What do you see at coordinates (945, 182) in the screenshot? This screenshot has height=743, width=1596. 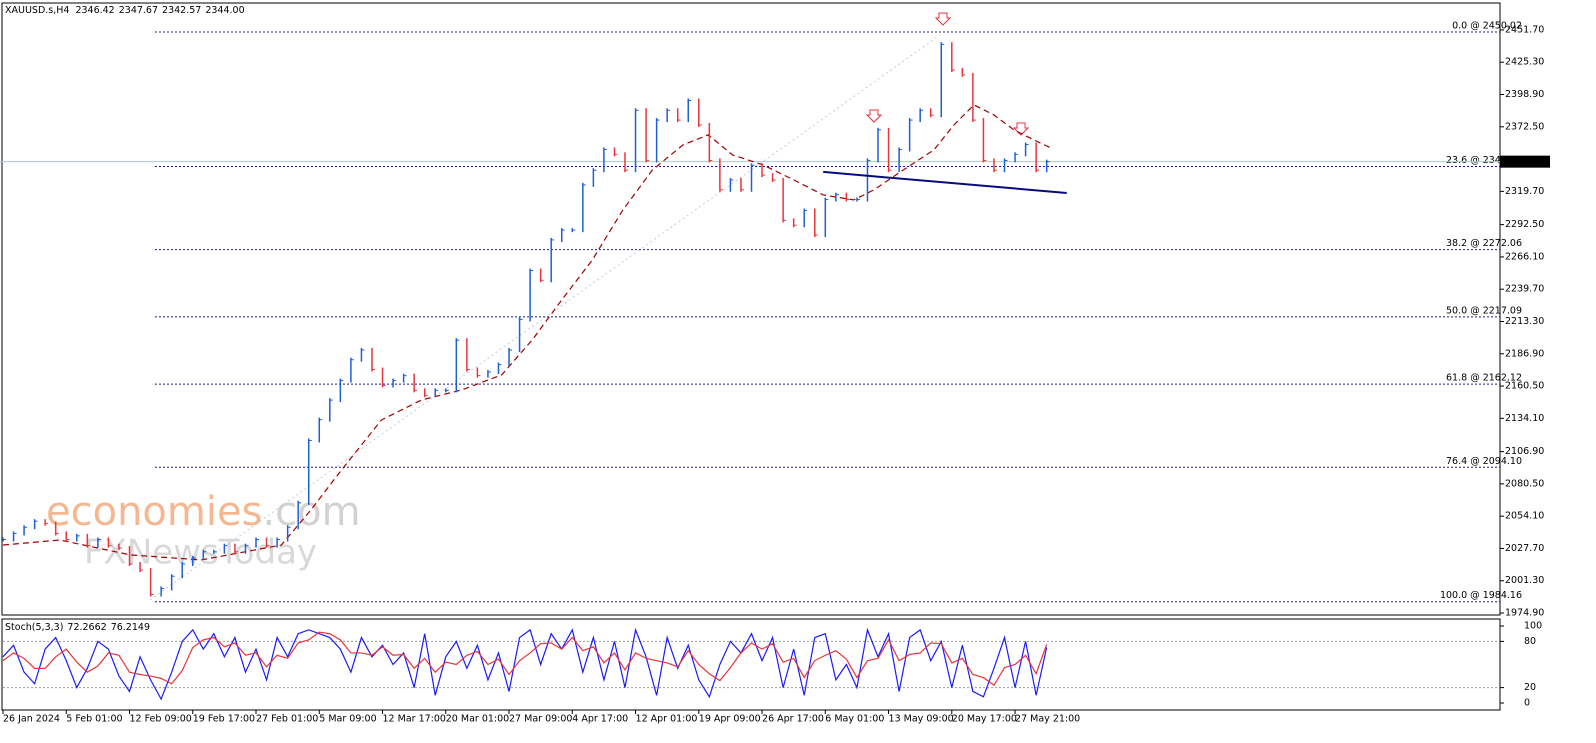 I see `trendline` at bounding box center [945, 182].